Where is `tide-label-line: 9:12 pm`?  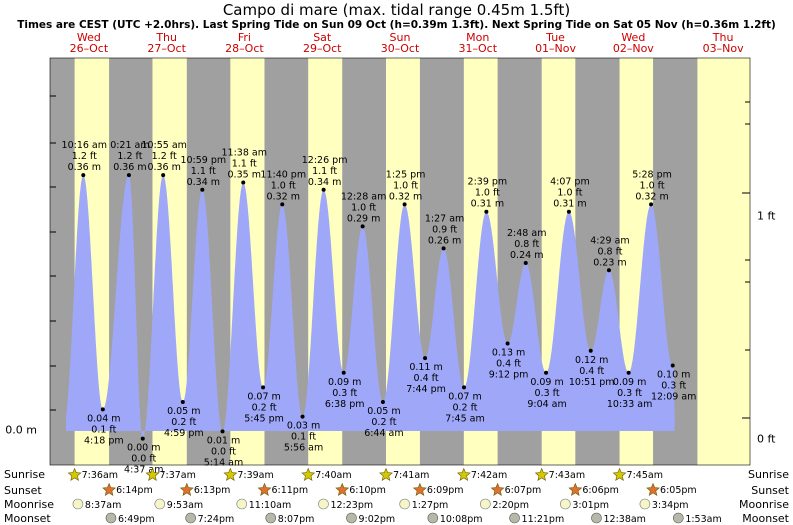 tide-label-line: 9:12 pm is located at coordinates (509, 374).